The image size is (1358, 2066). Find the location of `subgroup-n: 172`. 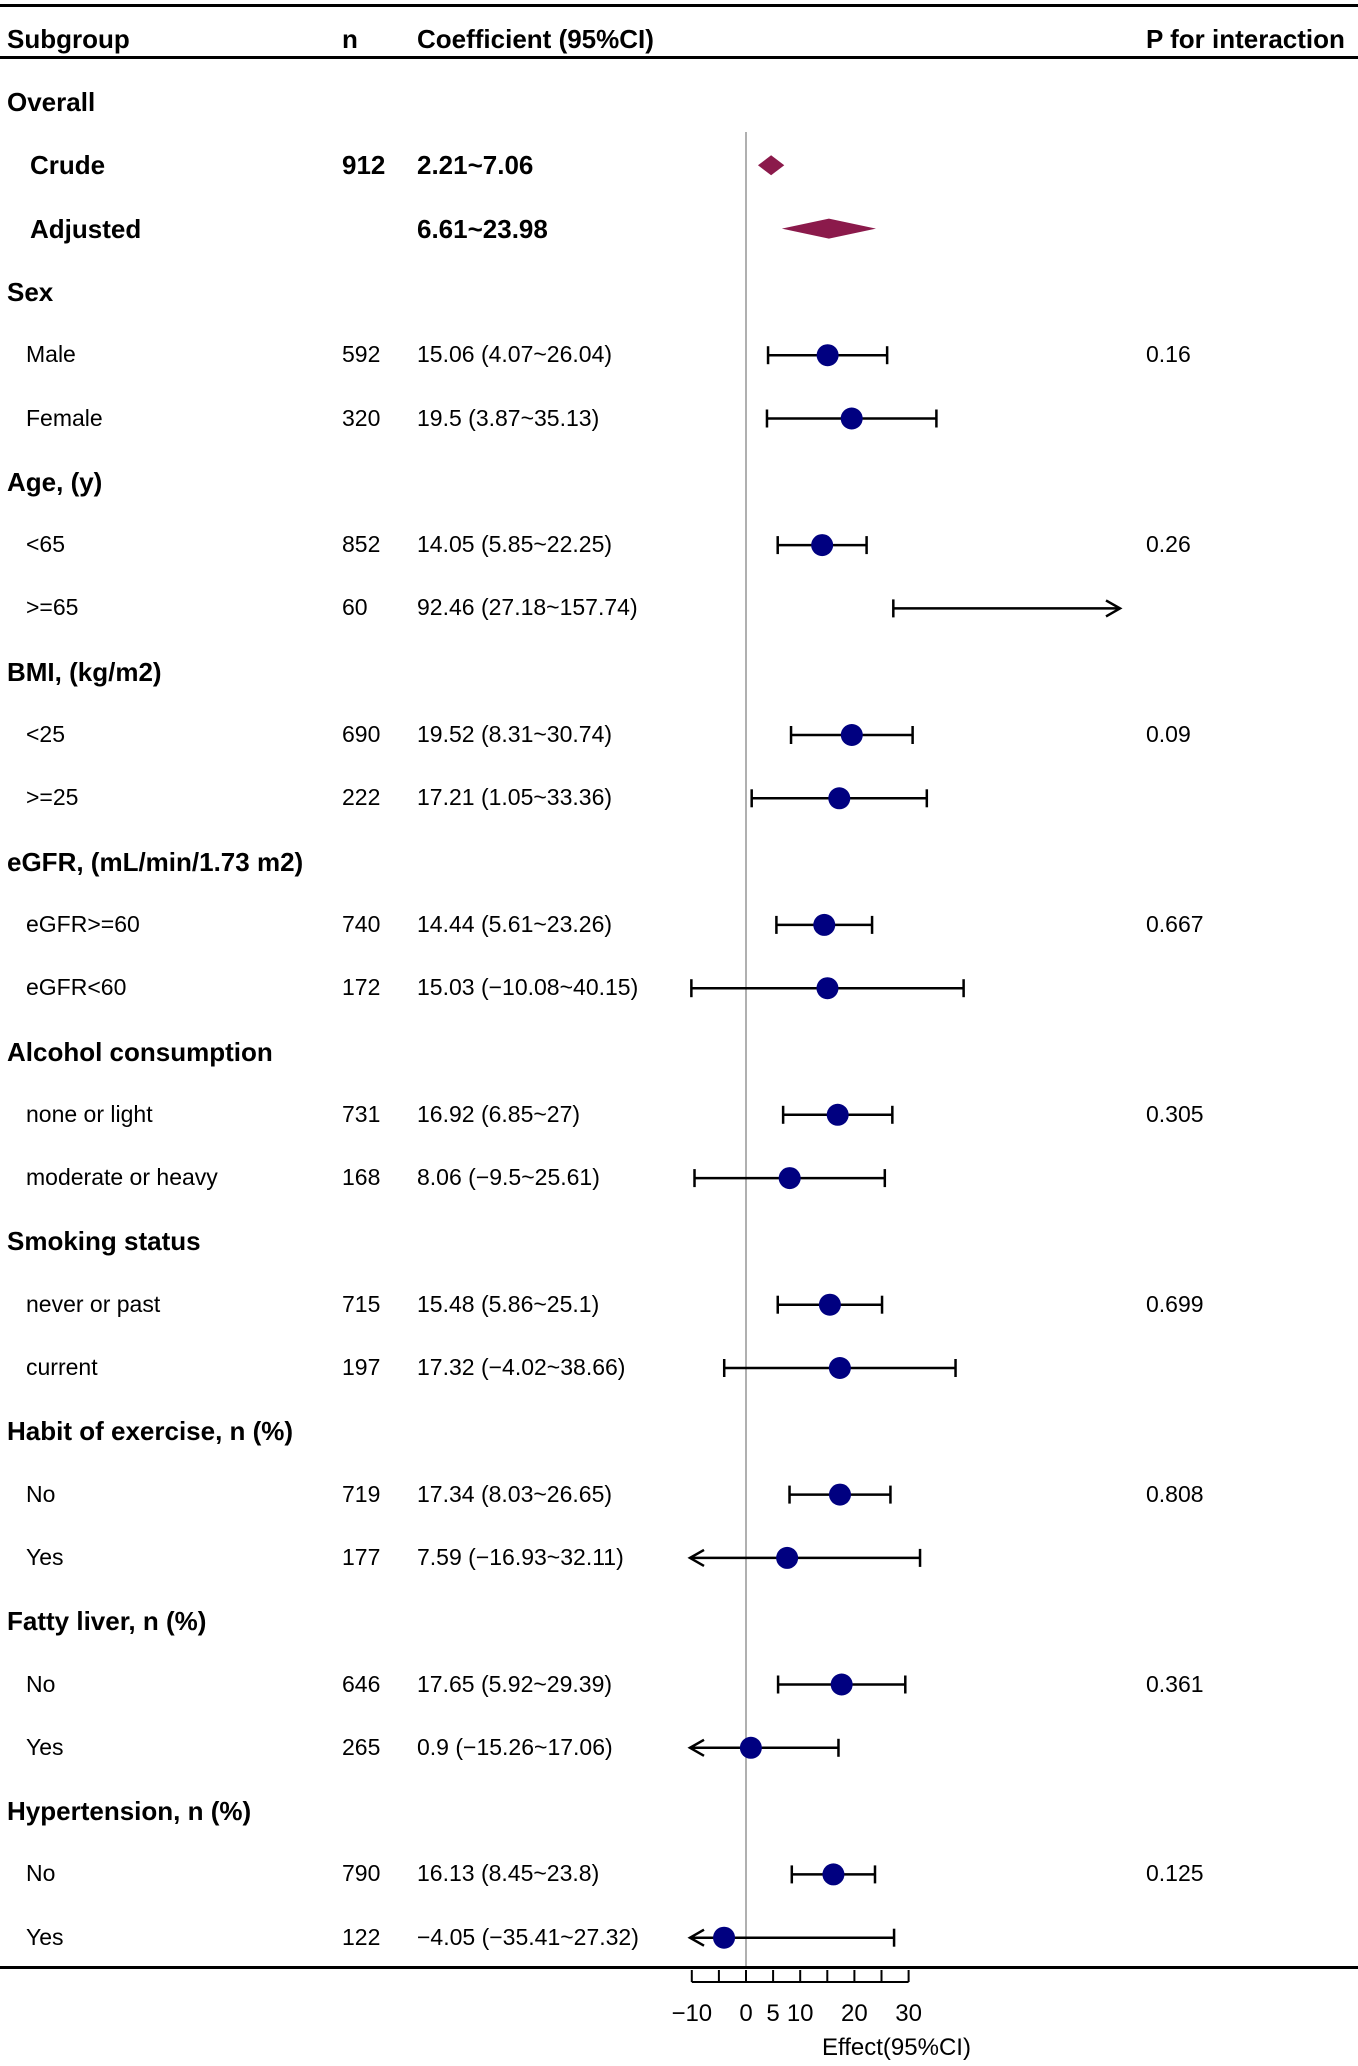

subgroup-n: 172 is located at coordinates (361, 987).